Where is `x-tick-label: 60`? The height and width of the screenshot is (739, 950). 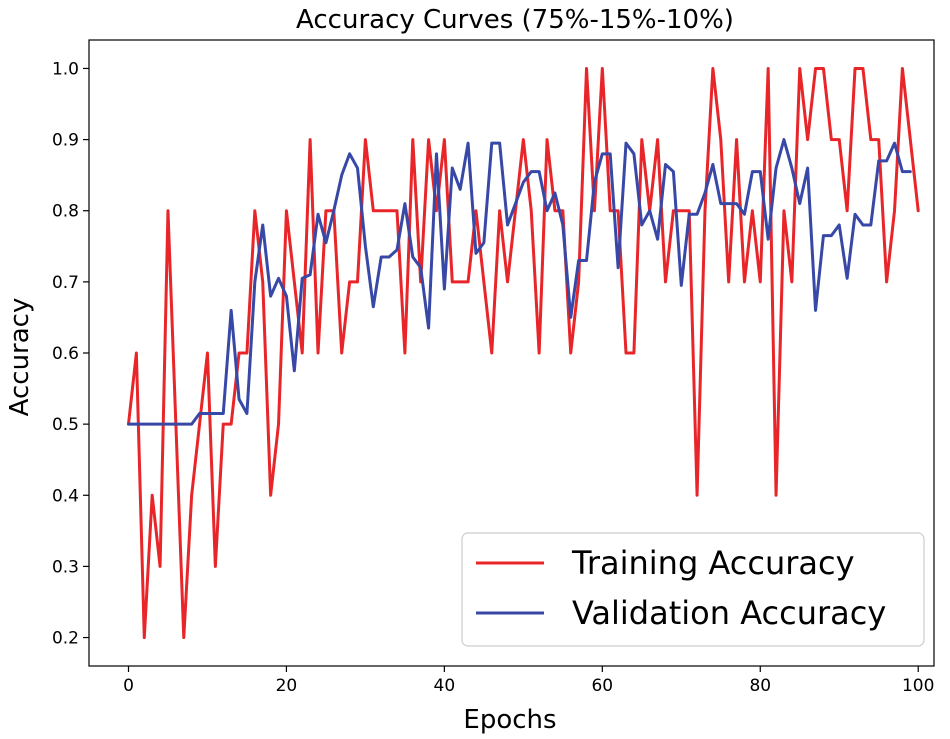 x-tick-label: 60 is located at coordinates (602, 686).